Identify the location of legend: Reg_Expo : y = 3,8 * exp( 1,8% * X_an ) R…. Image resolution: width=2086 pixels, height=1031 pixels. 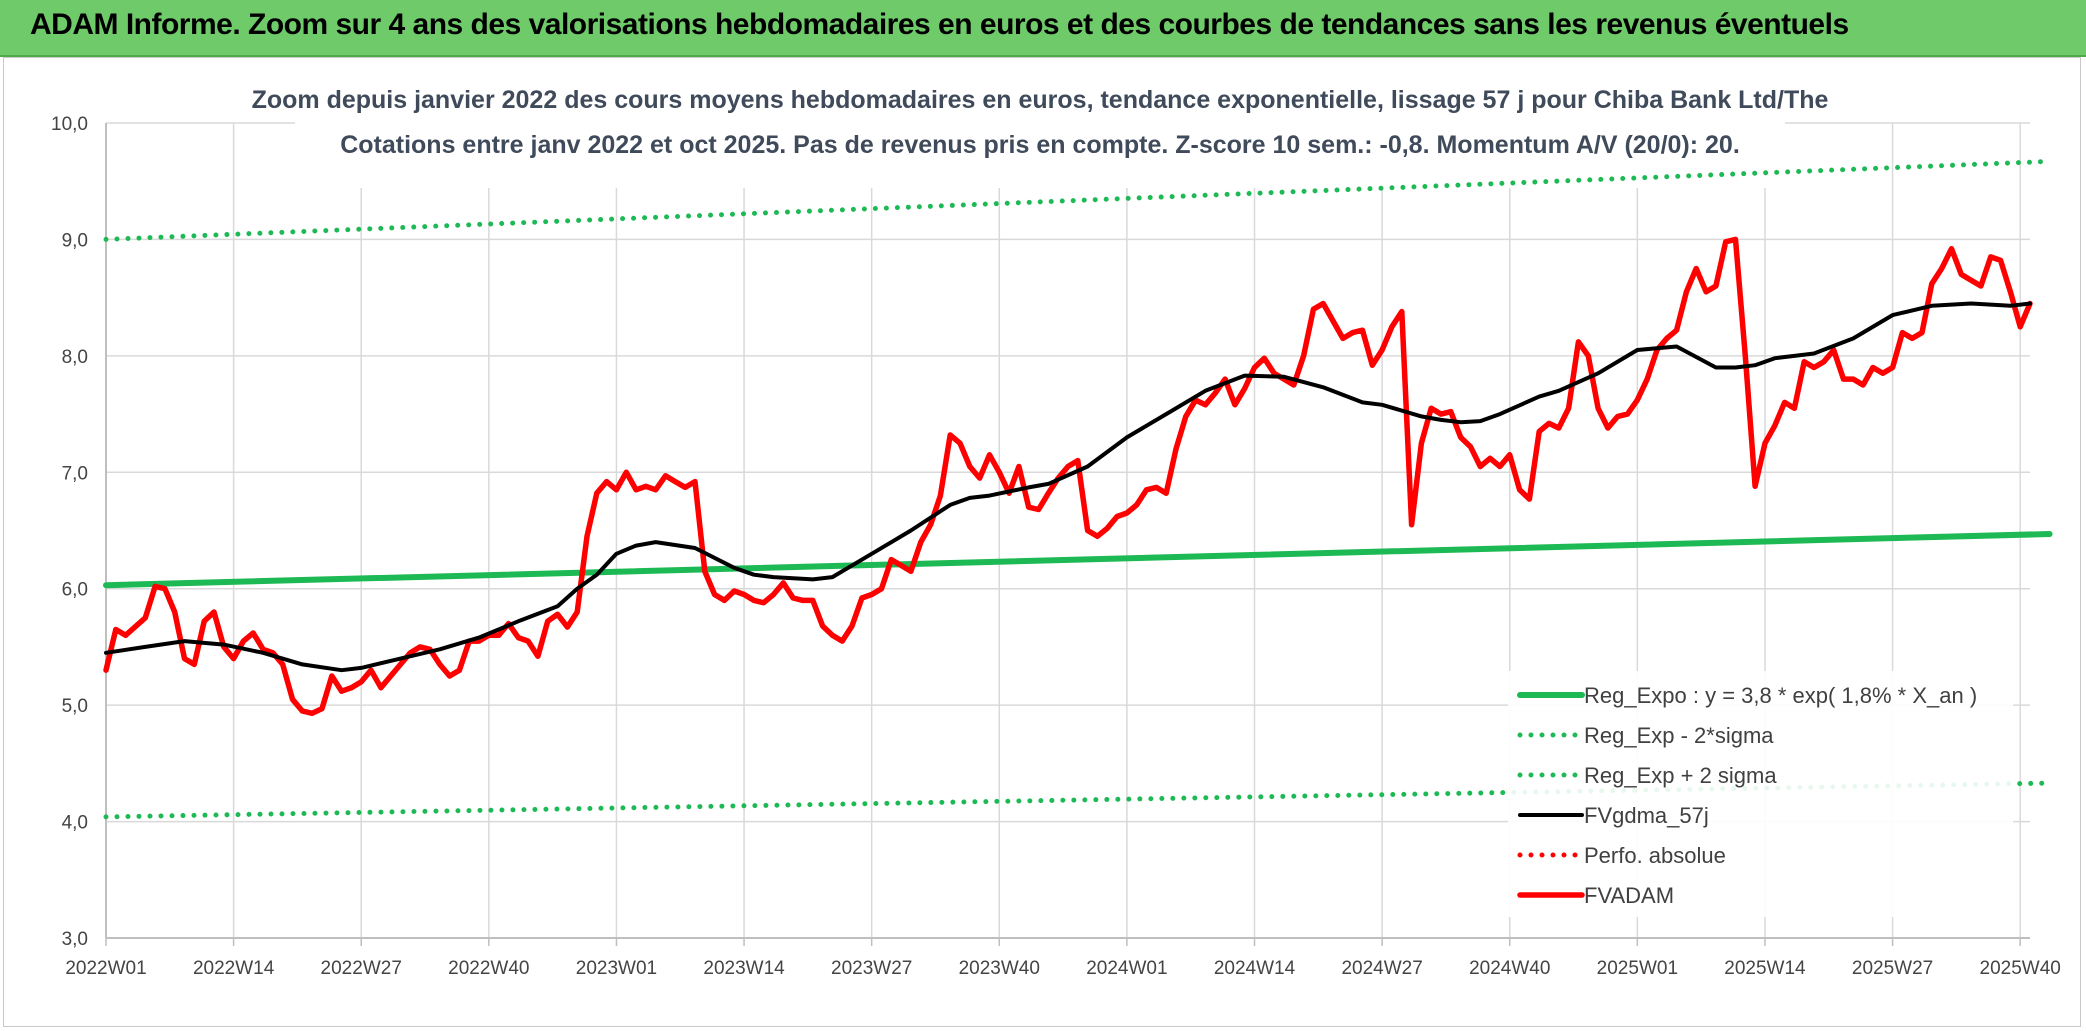
(1760, 794).